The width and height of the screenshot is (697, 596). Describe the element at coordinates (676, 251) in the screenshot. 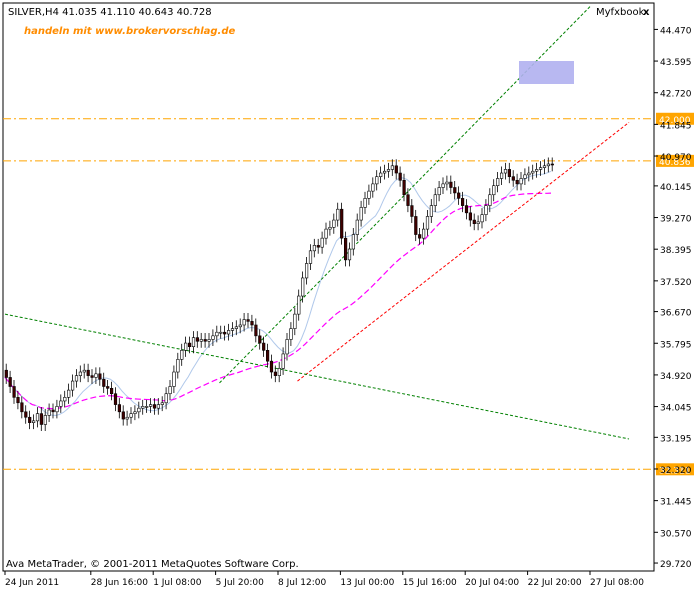

I see `y-tick-label: 38.395` at that location.